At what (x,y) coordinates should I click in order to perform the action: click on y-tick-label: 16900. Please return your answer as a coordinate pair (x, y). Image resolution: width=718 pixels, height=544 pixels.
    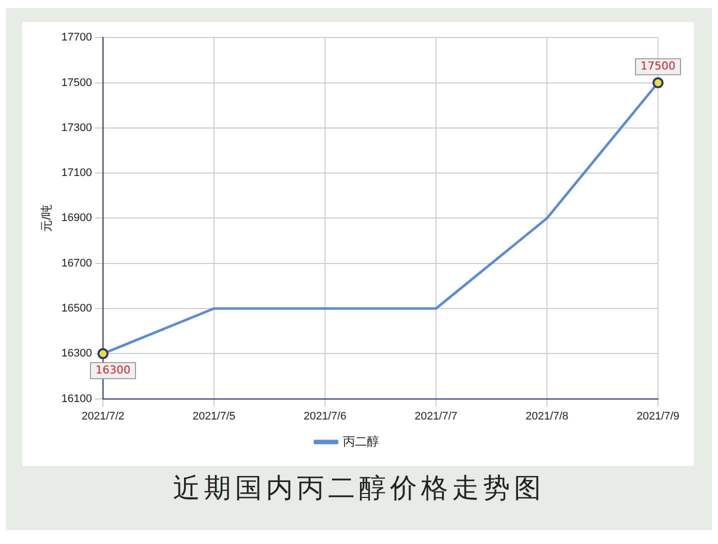
    Looking at the image, I should click on (76, 218).